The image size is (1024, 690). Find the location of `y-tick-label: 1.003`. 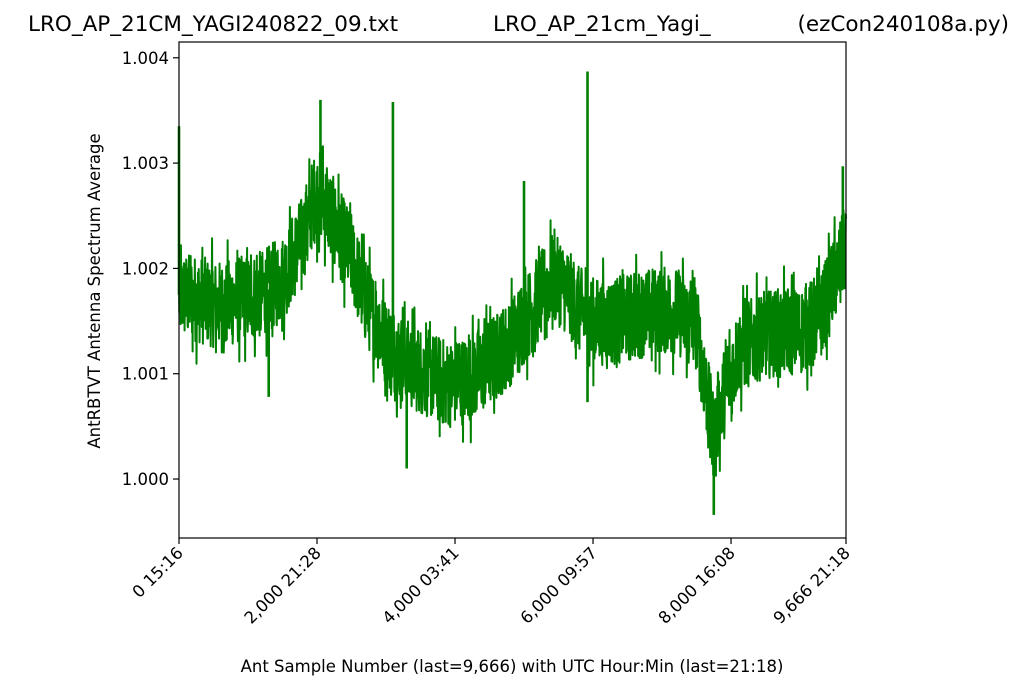

y-tick-label: 1.003 is located at coordinates (145, 163).